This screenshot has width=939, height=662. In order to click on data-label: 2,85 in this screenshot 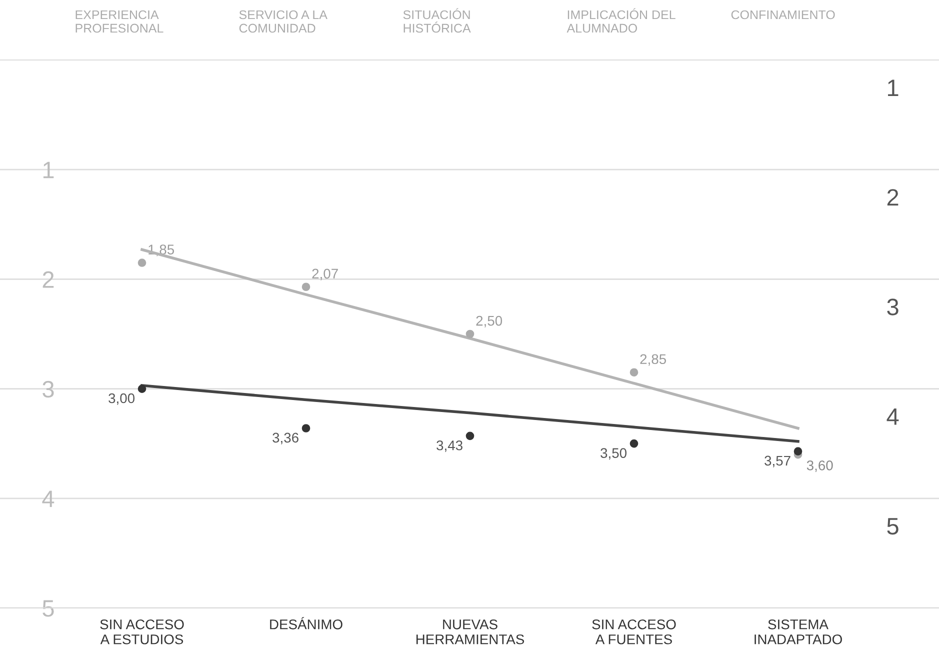, I will do `click(653, 360)`.